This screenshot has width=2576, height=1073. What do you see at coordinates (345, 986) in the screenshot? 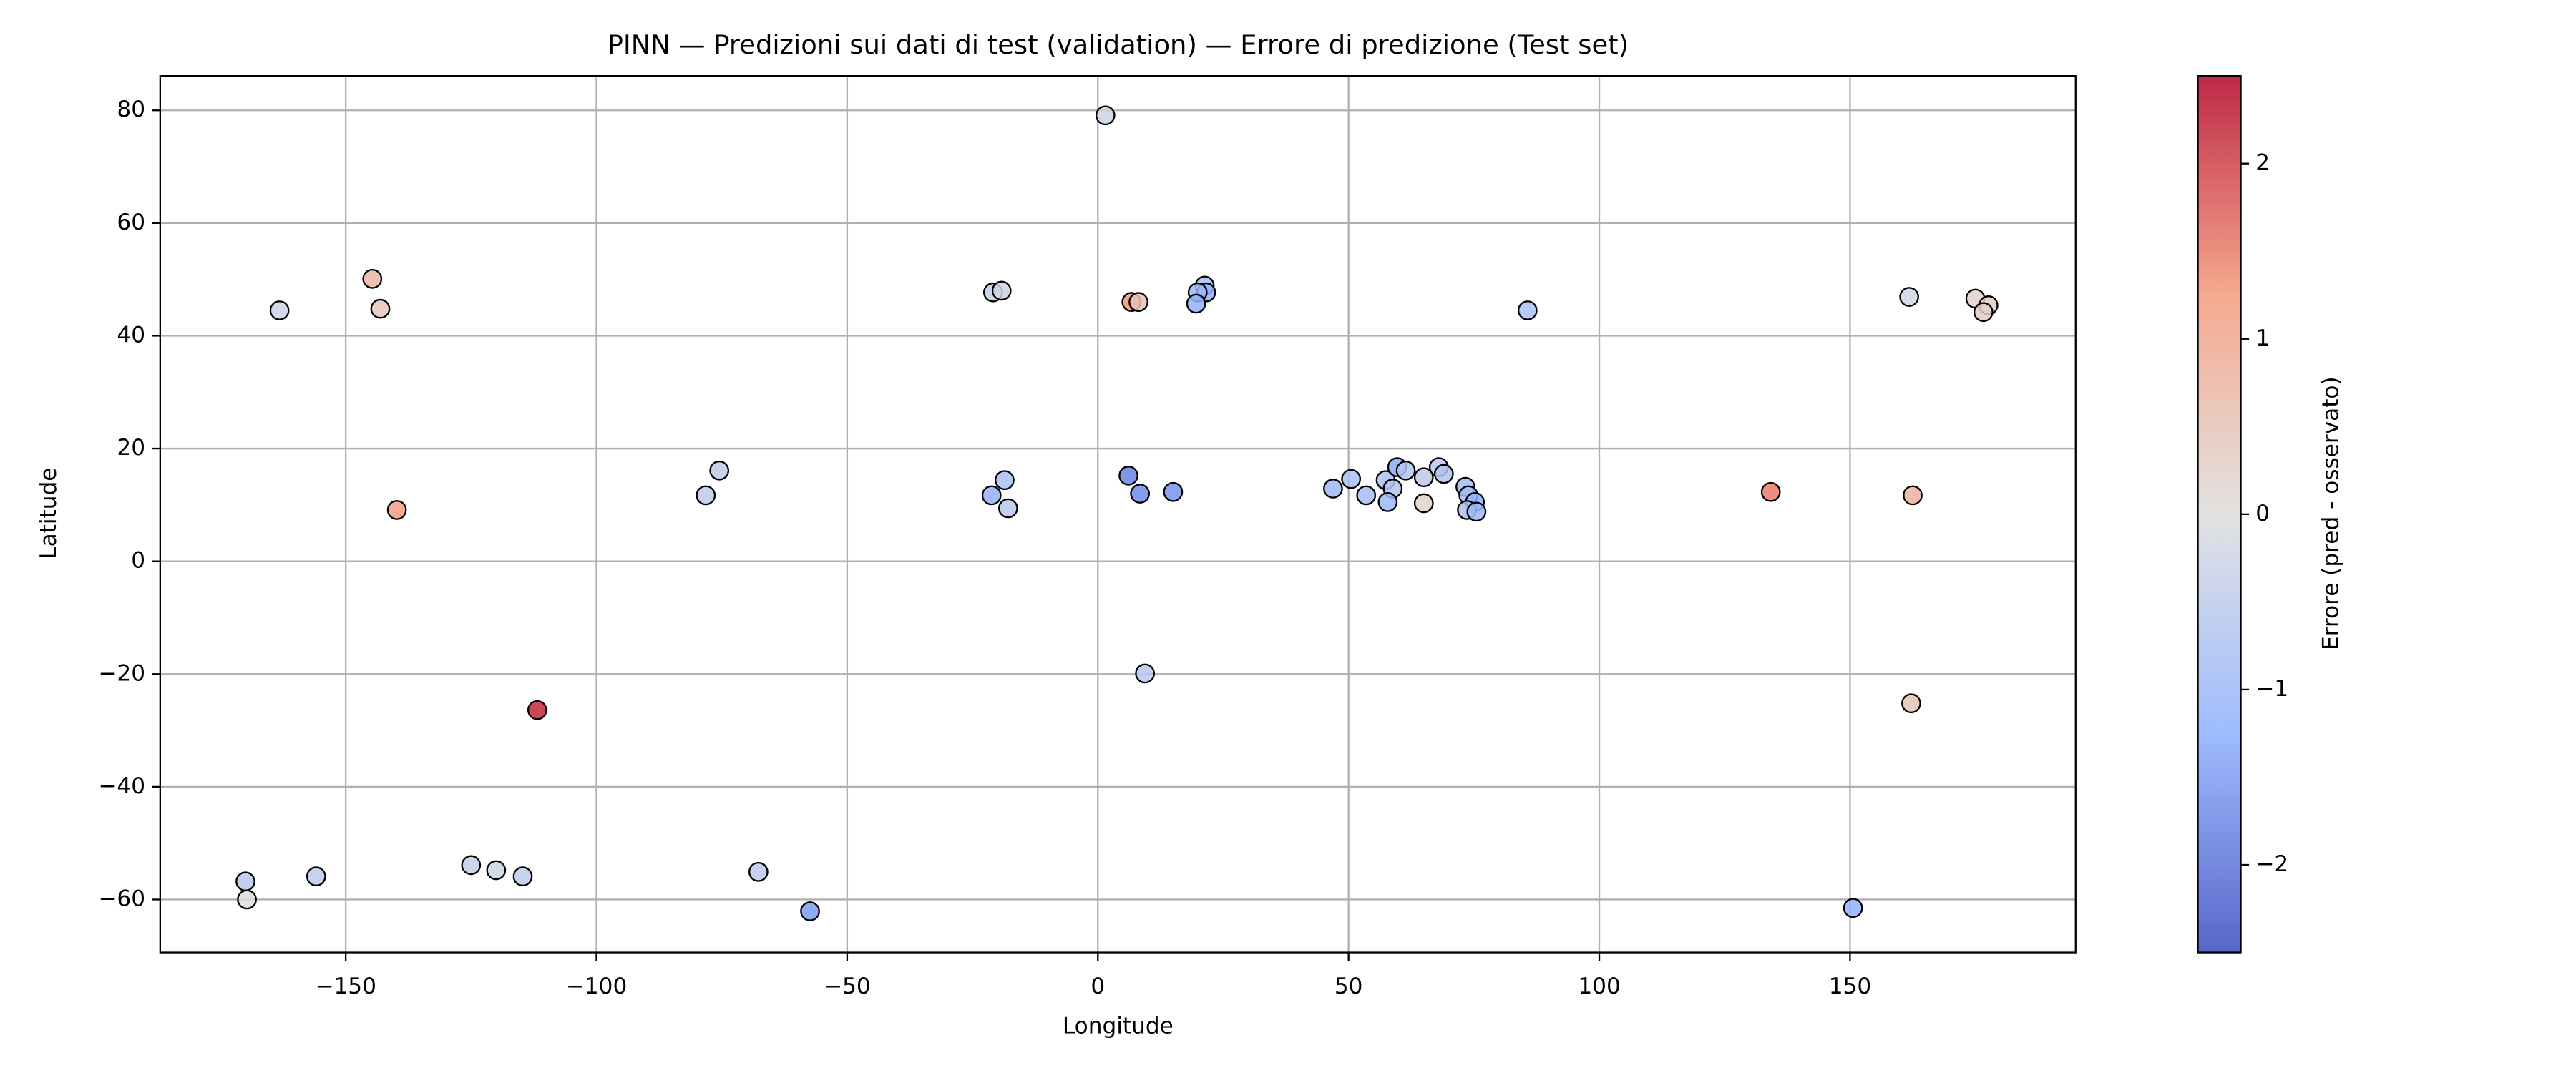
I see `x-tick-label: −150` at bounding box center [345, 986].